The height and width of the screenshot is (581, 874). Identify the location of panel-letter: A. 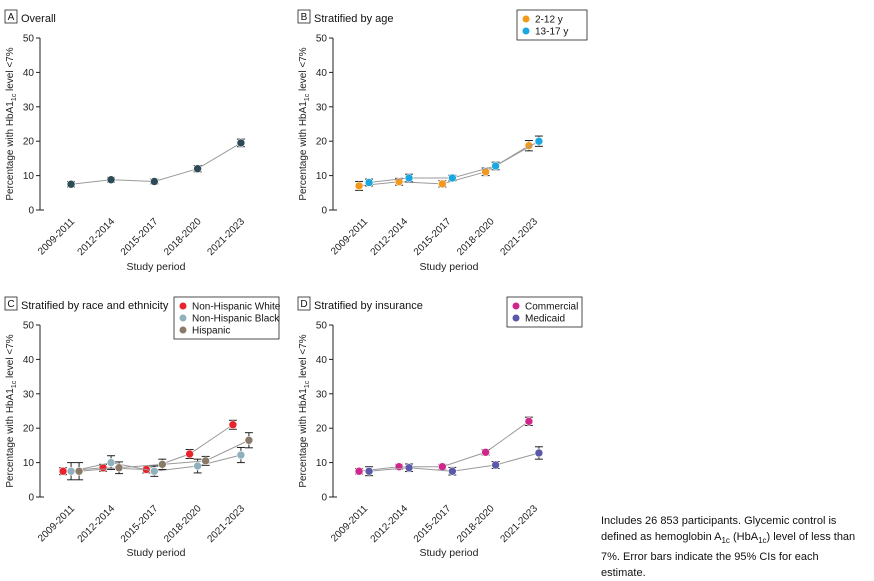
(11, 17).